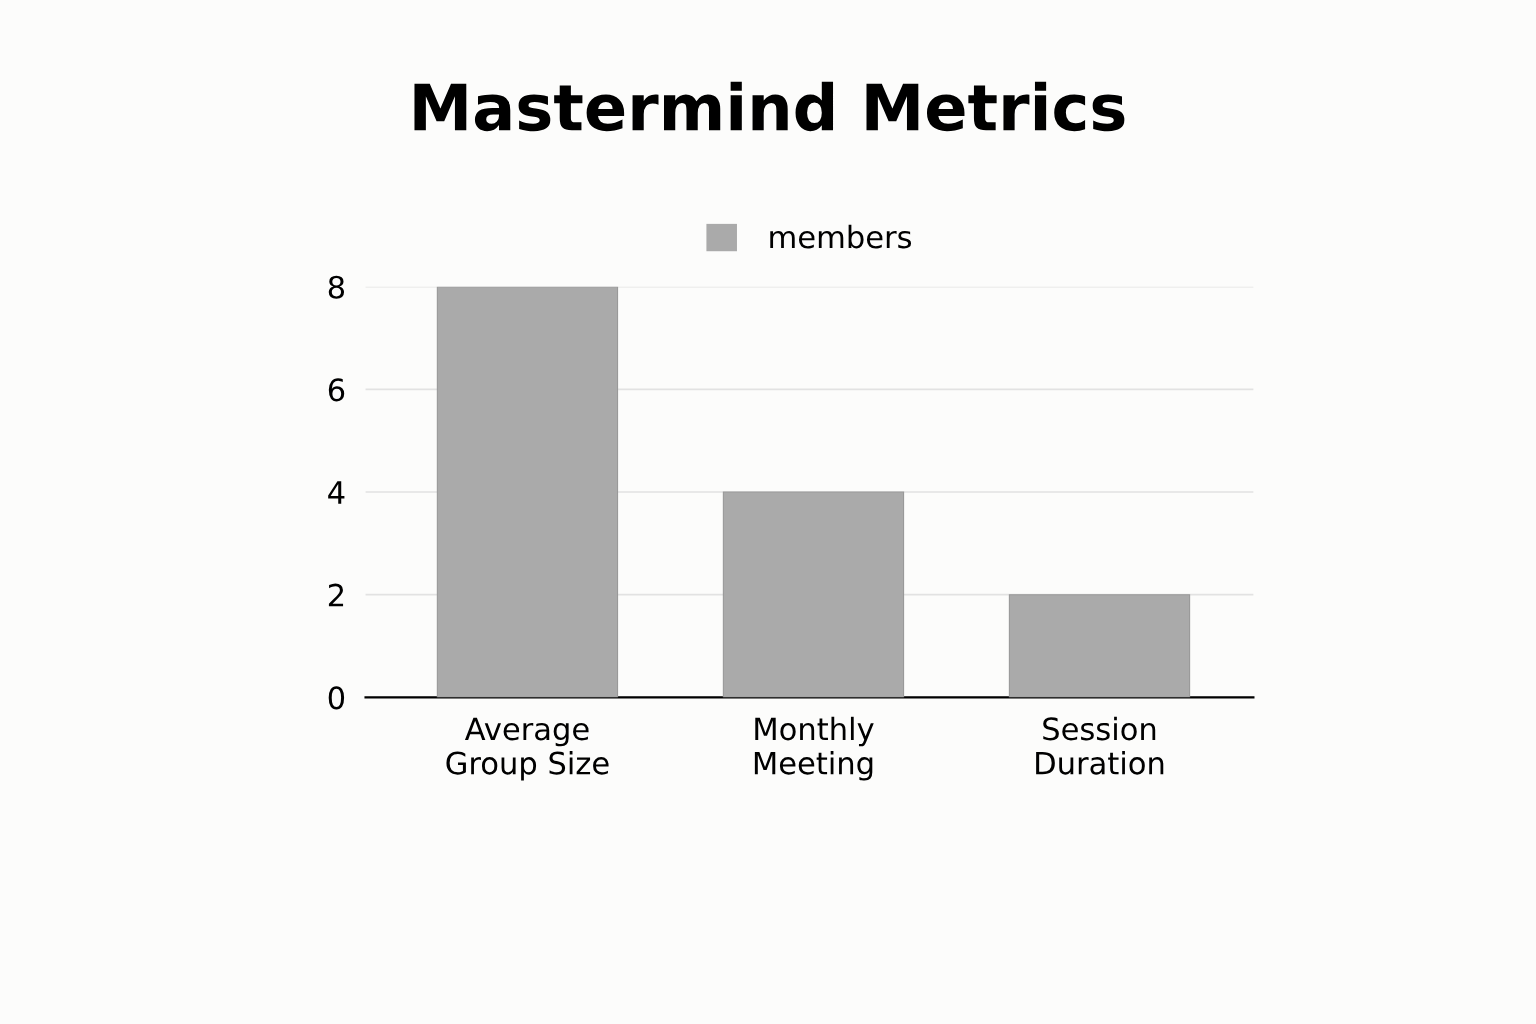 This screenshot has height=1024, width=1536. What do you see at coordinates (814, 748) in the screenshot?
I see `x-tick-label: Monthly Meeting` at bounding box center [814, 748].